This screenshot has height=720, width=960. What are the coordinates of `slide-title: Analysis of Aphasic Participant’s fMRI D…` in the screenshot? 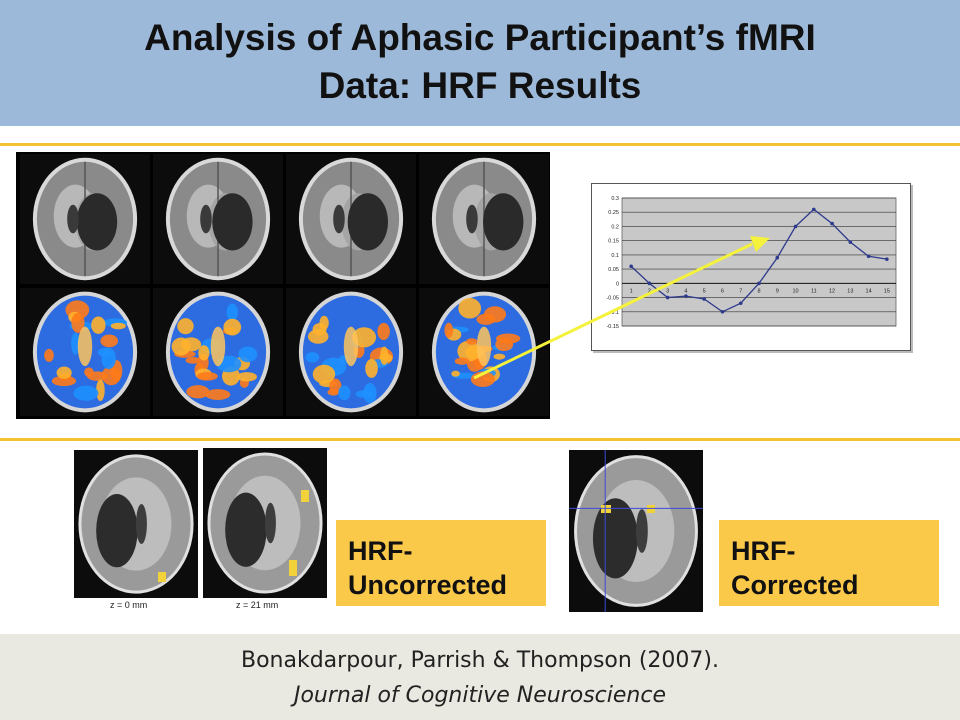 It's located at (480, 62).